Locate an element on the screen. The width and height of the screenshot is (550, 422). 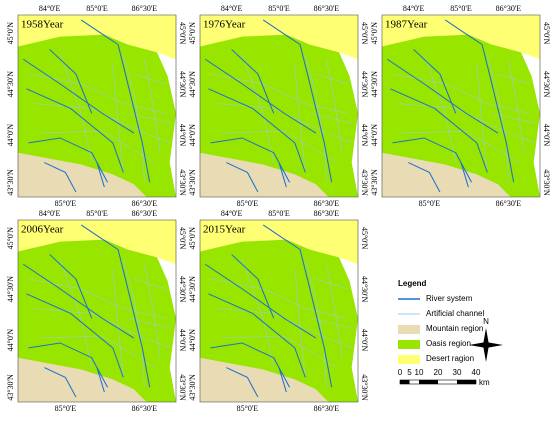
scale-label: 20 is located at coordinates (438, 372).